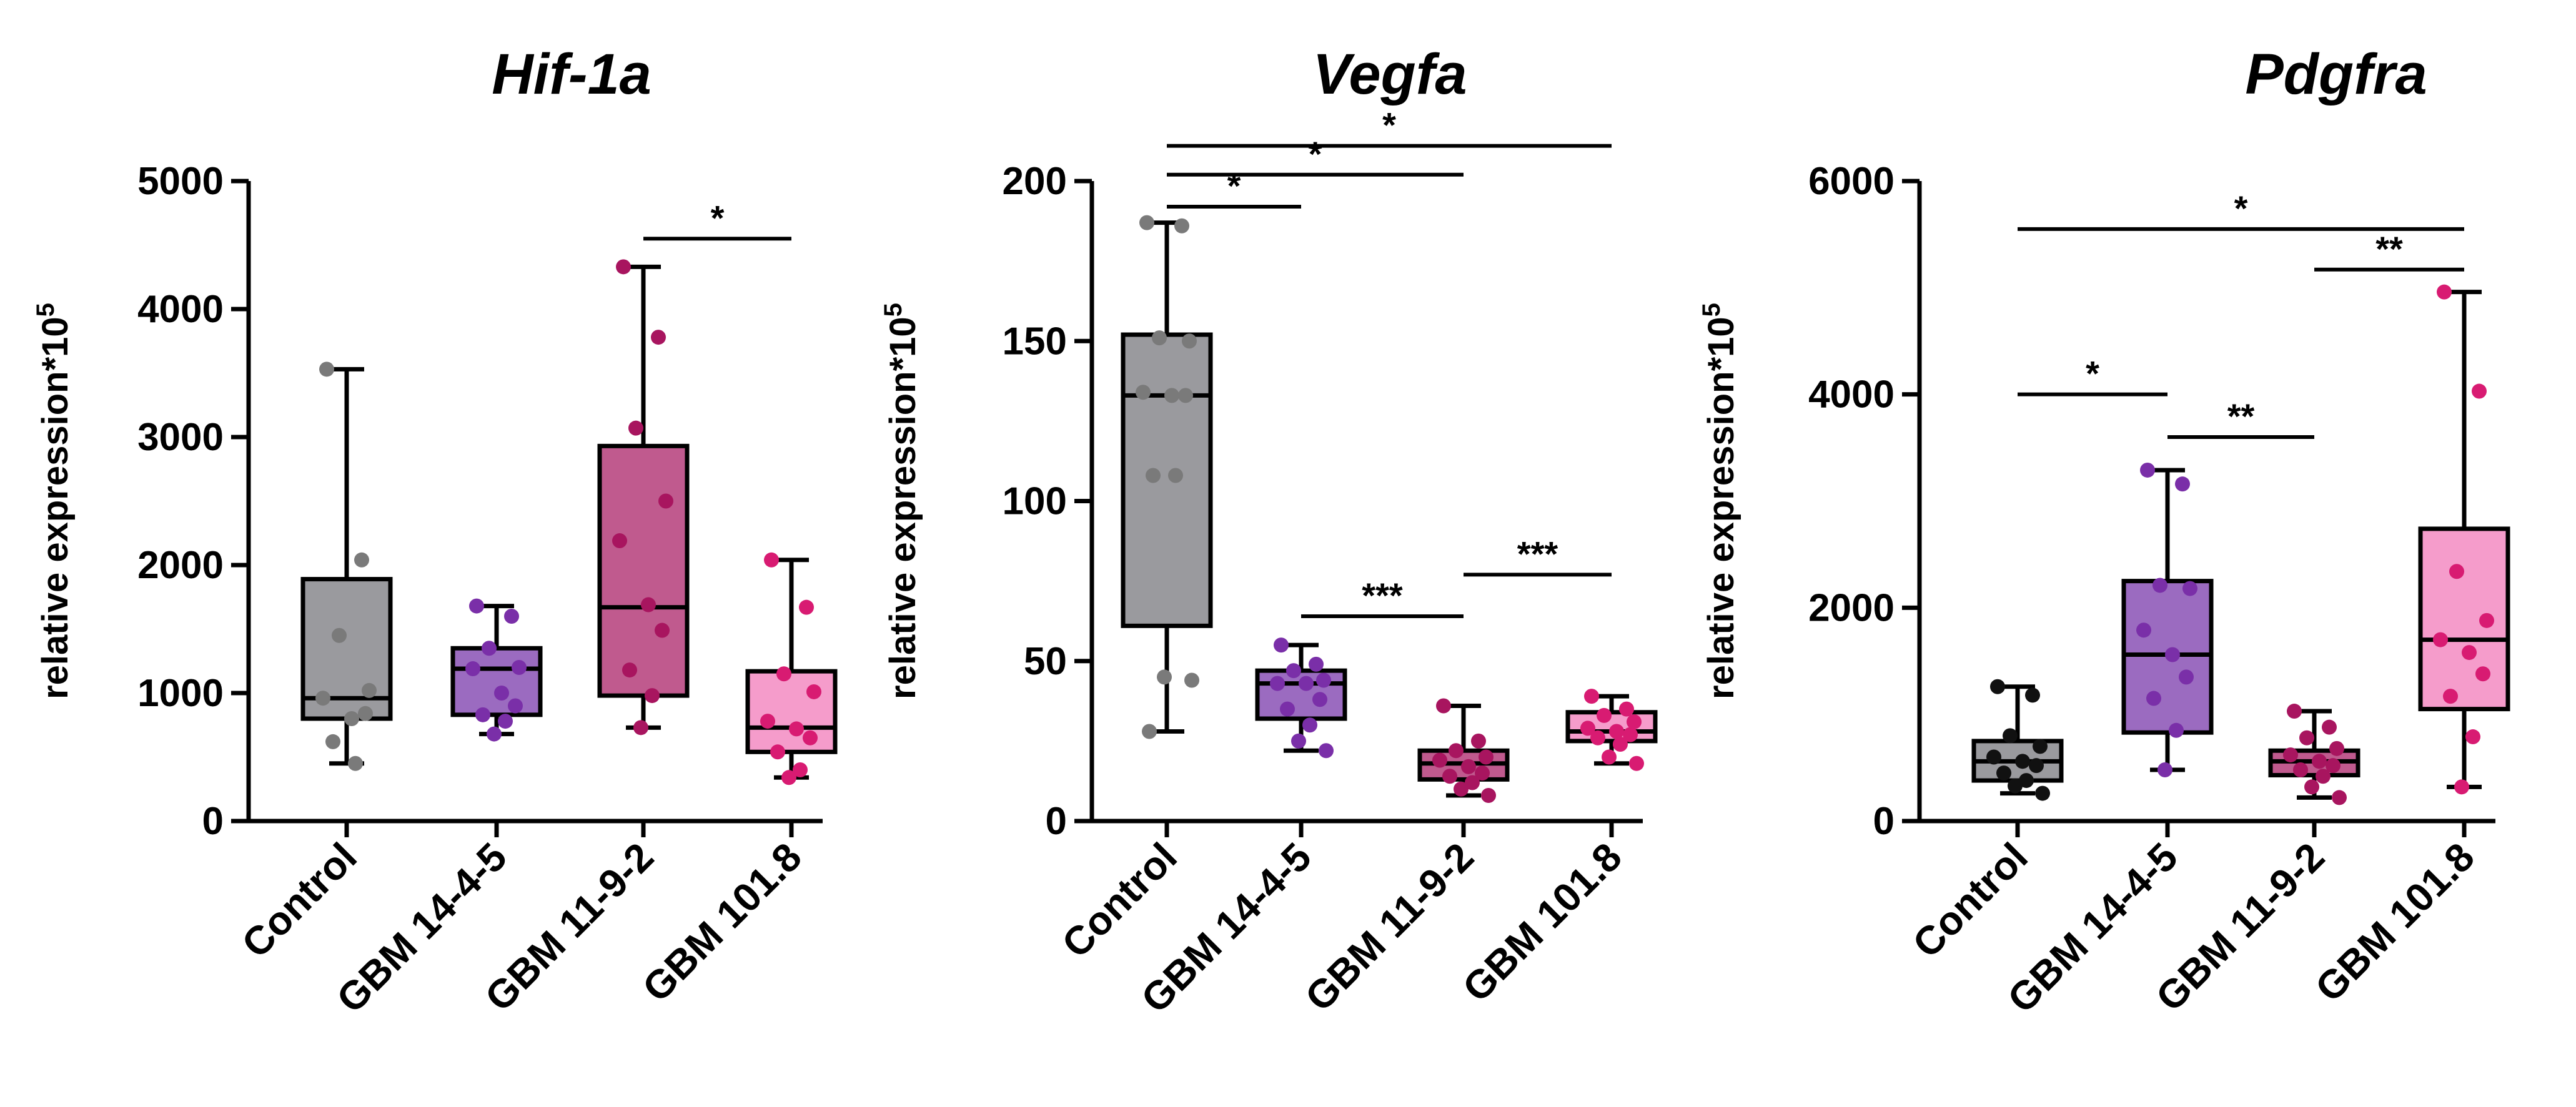 Image resolution: width=2576 pixels, height=1107 pixels. What do you see at coordinates (2395, 922) in the screenshot?
I see `x-tick-label: GBM 101.8` at bounding box center [2395, 922].